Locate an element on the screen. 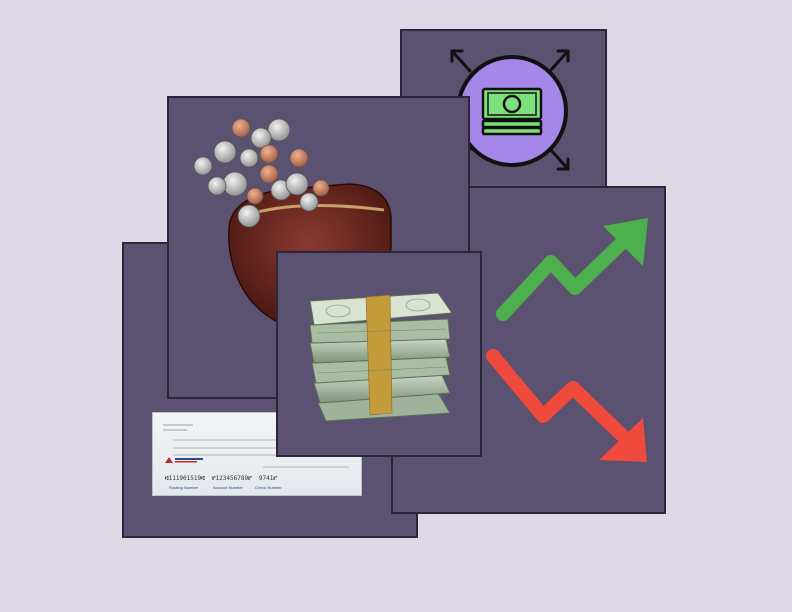 The height and width of the screenshot is (612, 792). trend-up-arrow-icon is located at coordinates (572, 269).